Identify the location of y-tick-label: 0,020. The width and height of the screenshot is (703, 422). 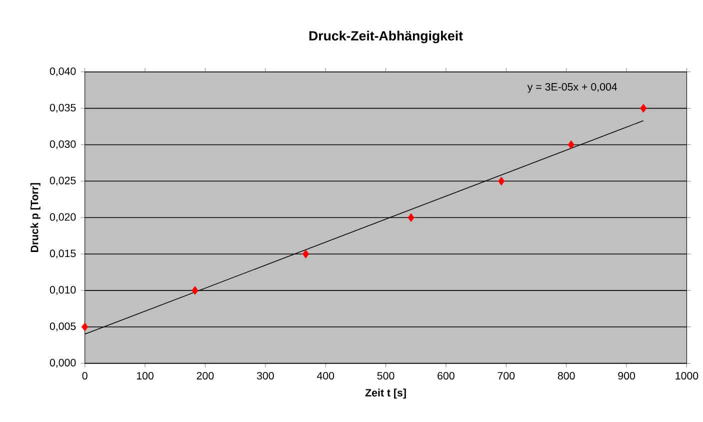
(63, 217).